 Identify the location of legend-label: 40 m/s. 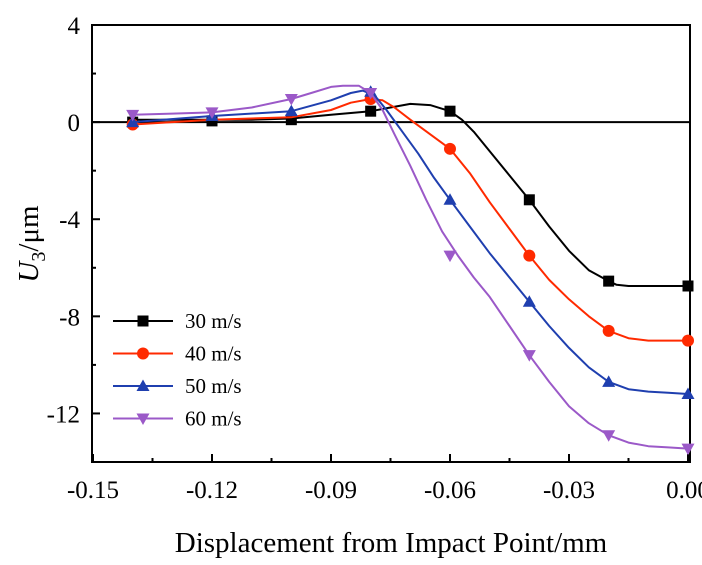
(213, 354).